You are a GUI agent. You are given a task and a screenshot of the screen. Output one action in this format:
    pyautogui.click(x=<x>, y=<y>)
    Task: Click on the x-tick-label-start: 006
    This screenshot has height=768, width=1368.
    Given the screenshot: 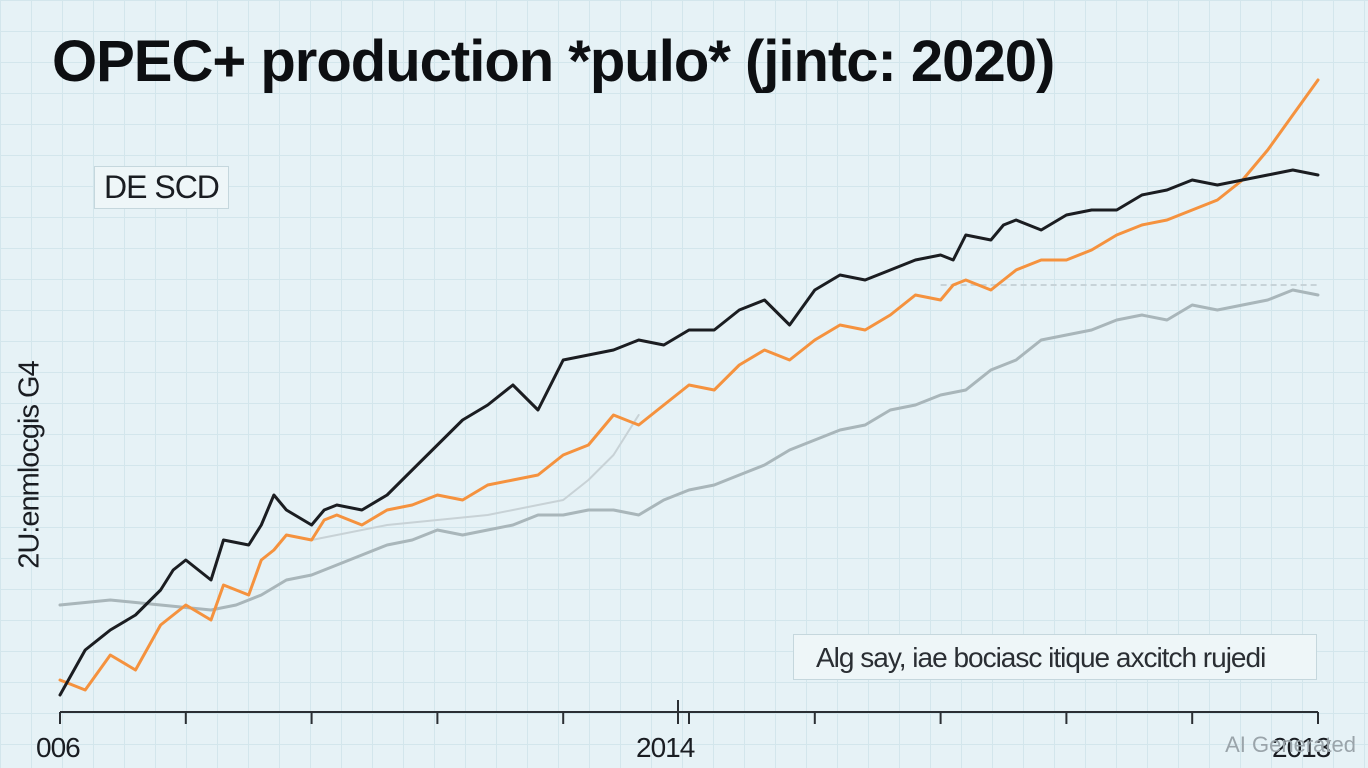 What is the action you would take?
    pyautogui.click(x=58, y=747)
    